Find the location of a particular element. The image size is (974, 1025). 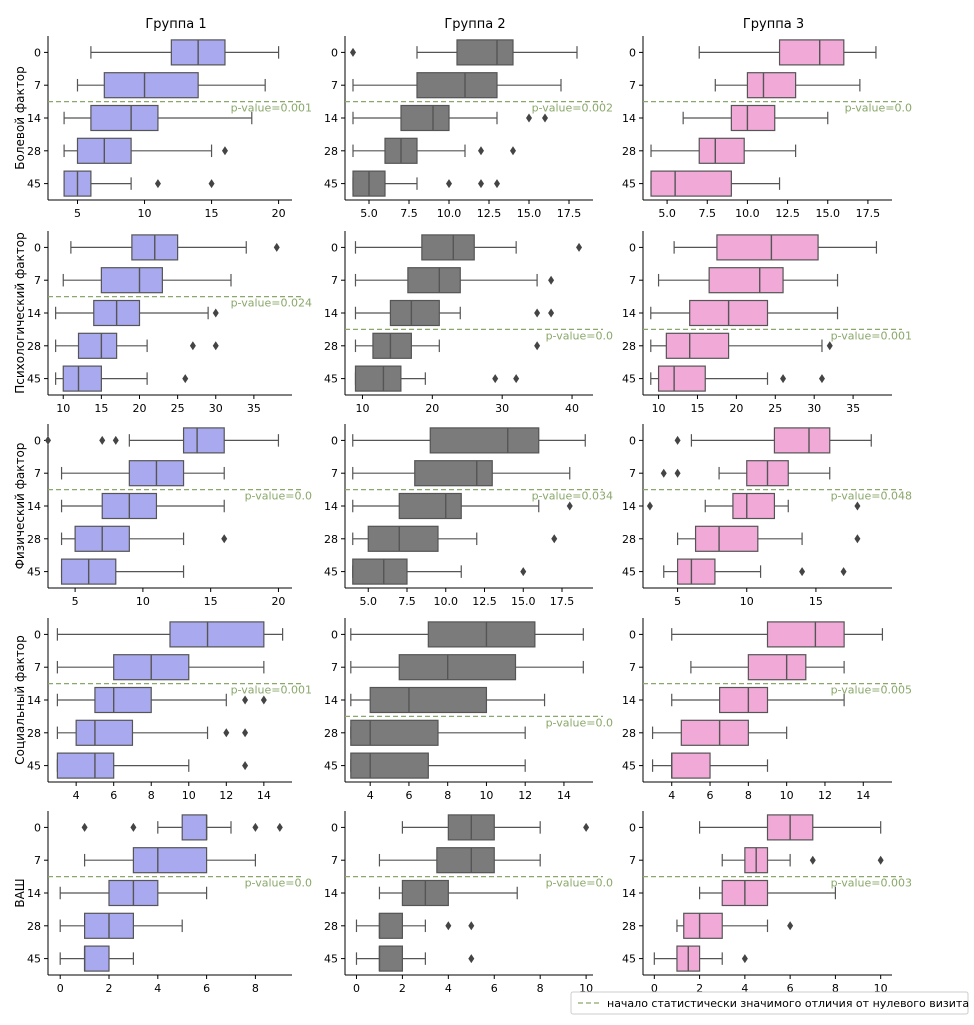

x-tick-label: 35 is located at coordinates (254, 408).